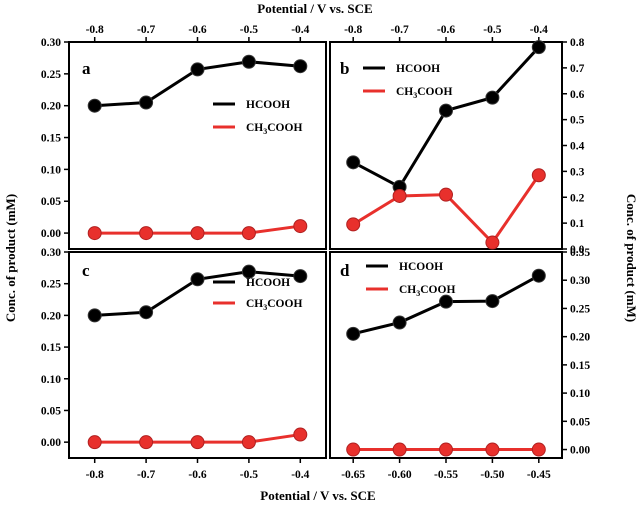 The width and height of the screenshot is (637, 510). What do you see at coordinates (446, 209) in the screenshot?
I see `series-line-ch3cooh` at bounding box center [446, 209].